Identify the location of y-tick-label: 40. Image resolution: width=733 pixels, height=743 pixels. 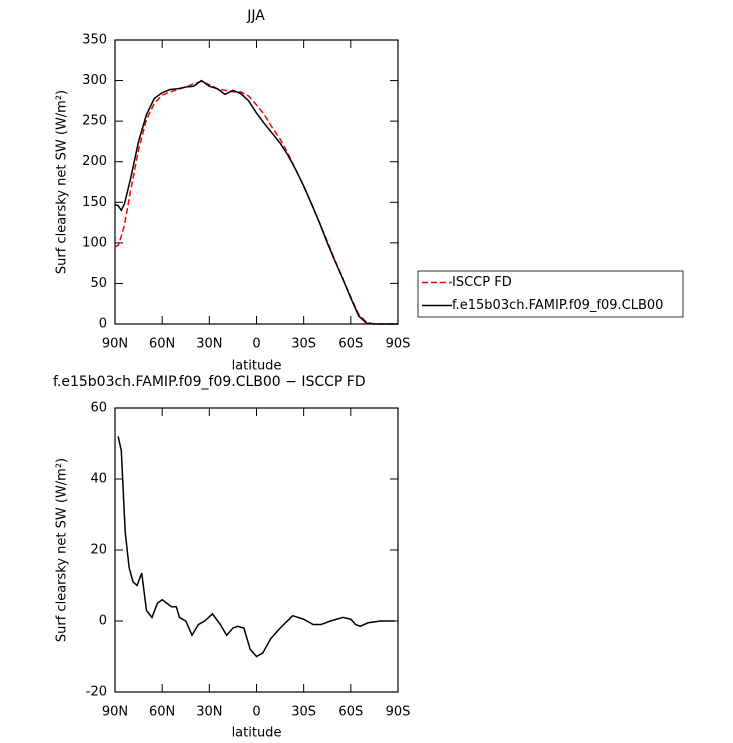
(98, 479).